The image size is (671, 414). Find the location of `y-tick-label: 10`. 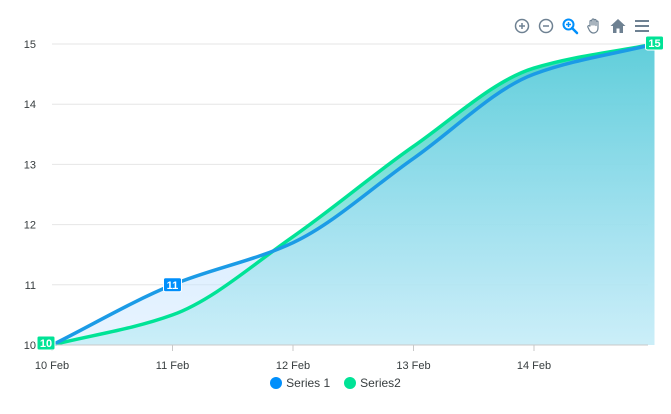

y-tick-label: 10 is located at coordinates (30, 346).